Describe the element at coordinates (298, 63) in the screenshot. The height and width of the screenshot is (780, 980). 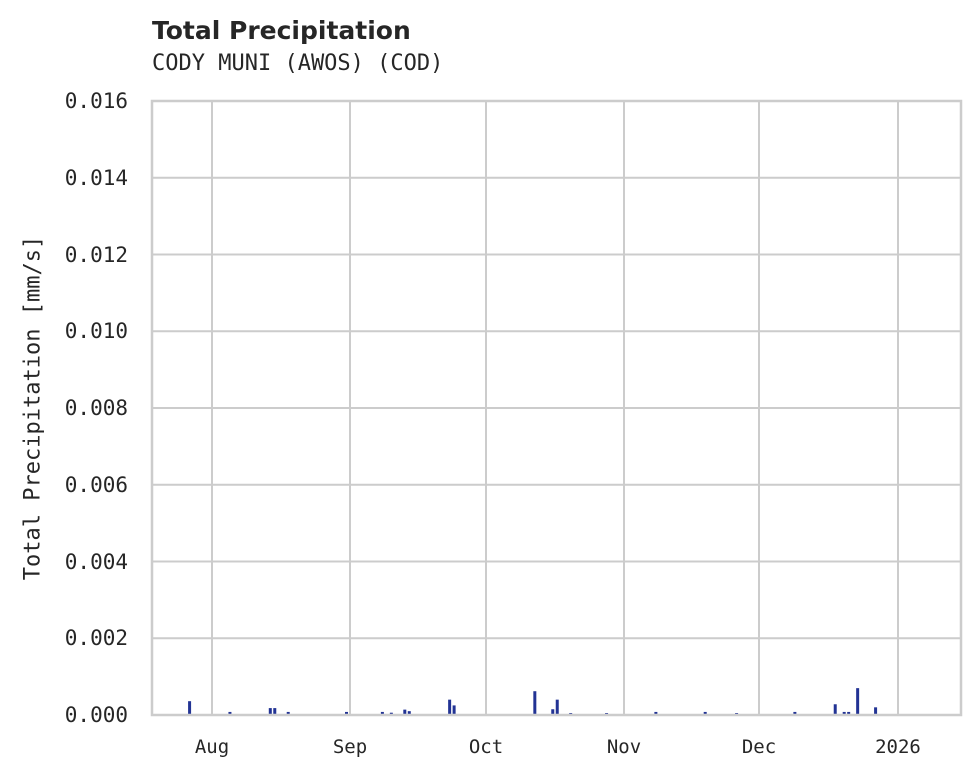
I see `chart-subtitle: CODY MUNI (AWOS) (COD)` at that location.